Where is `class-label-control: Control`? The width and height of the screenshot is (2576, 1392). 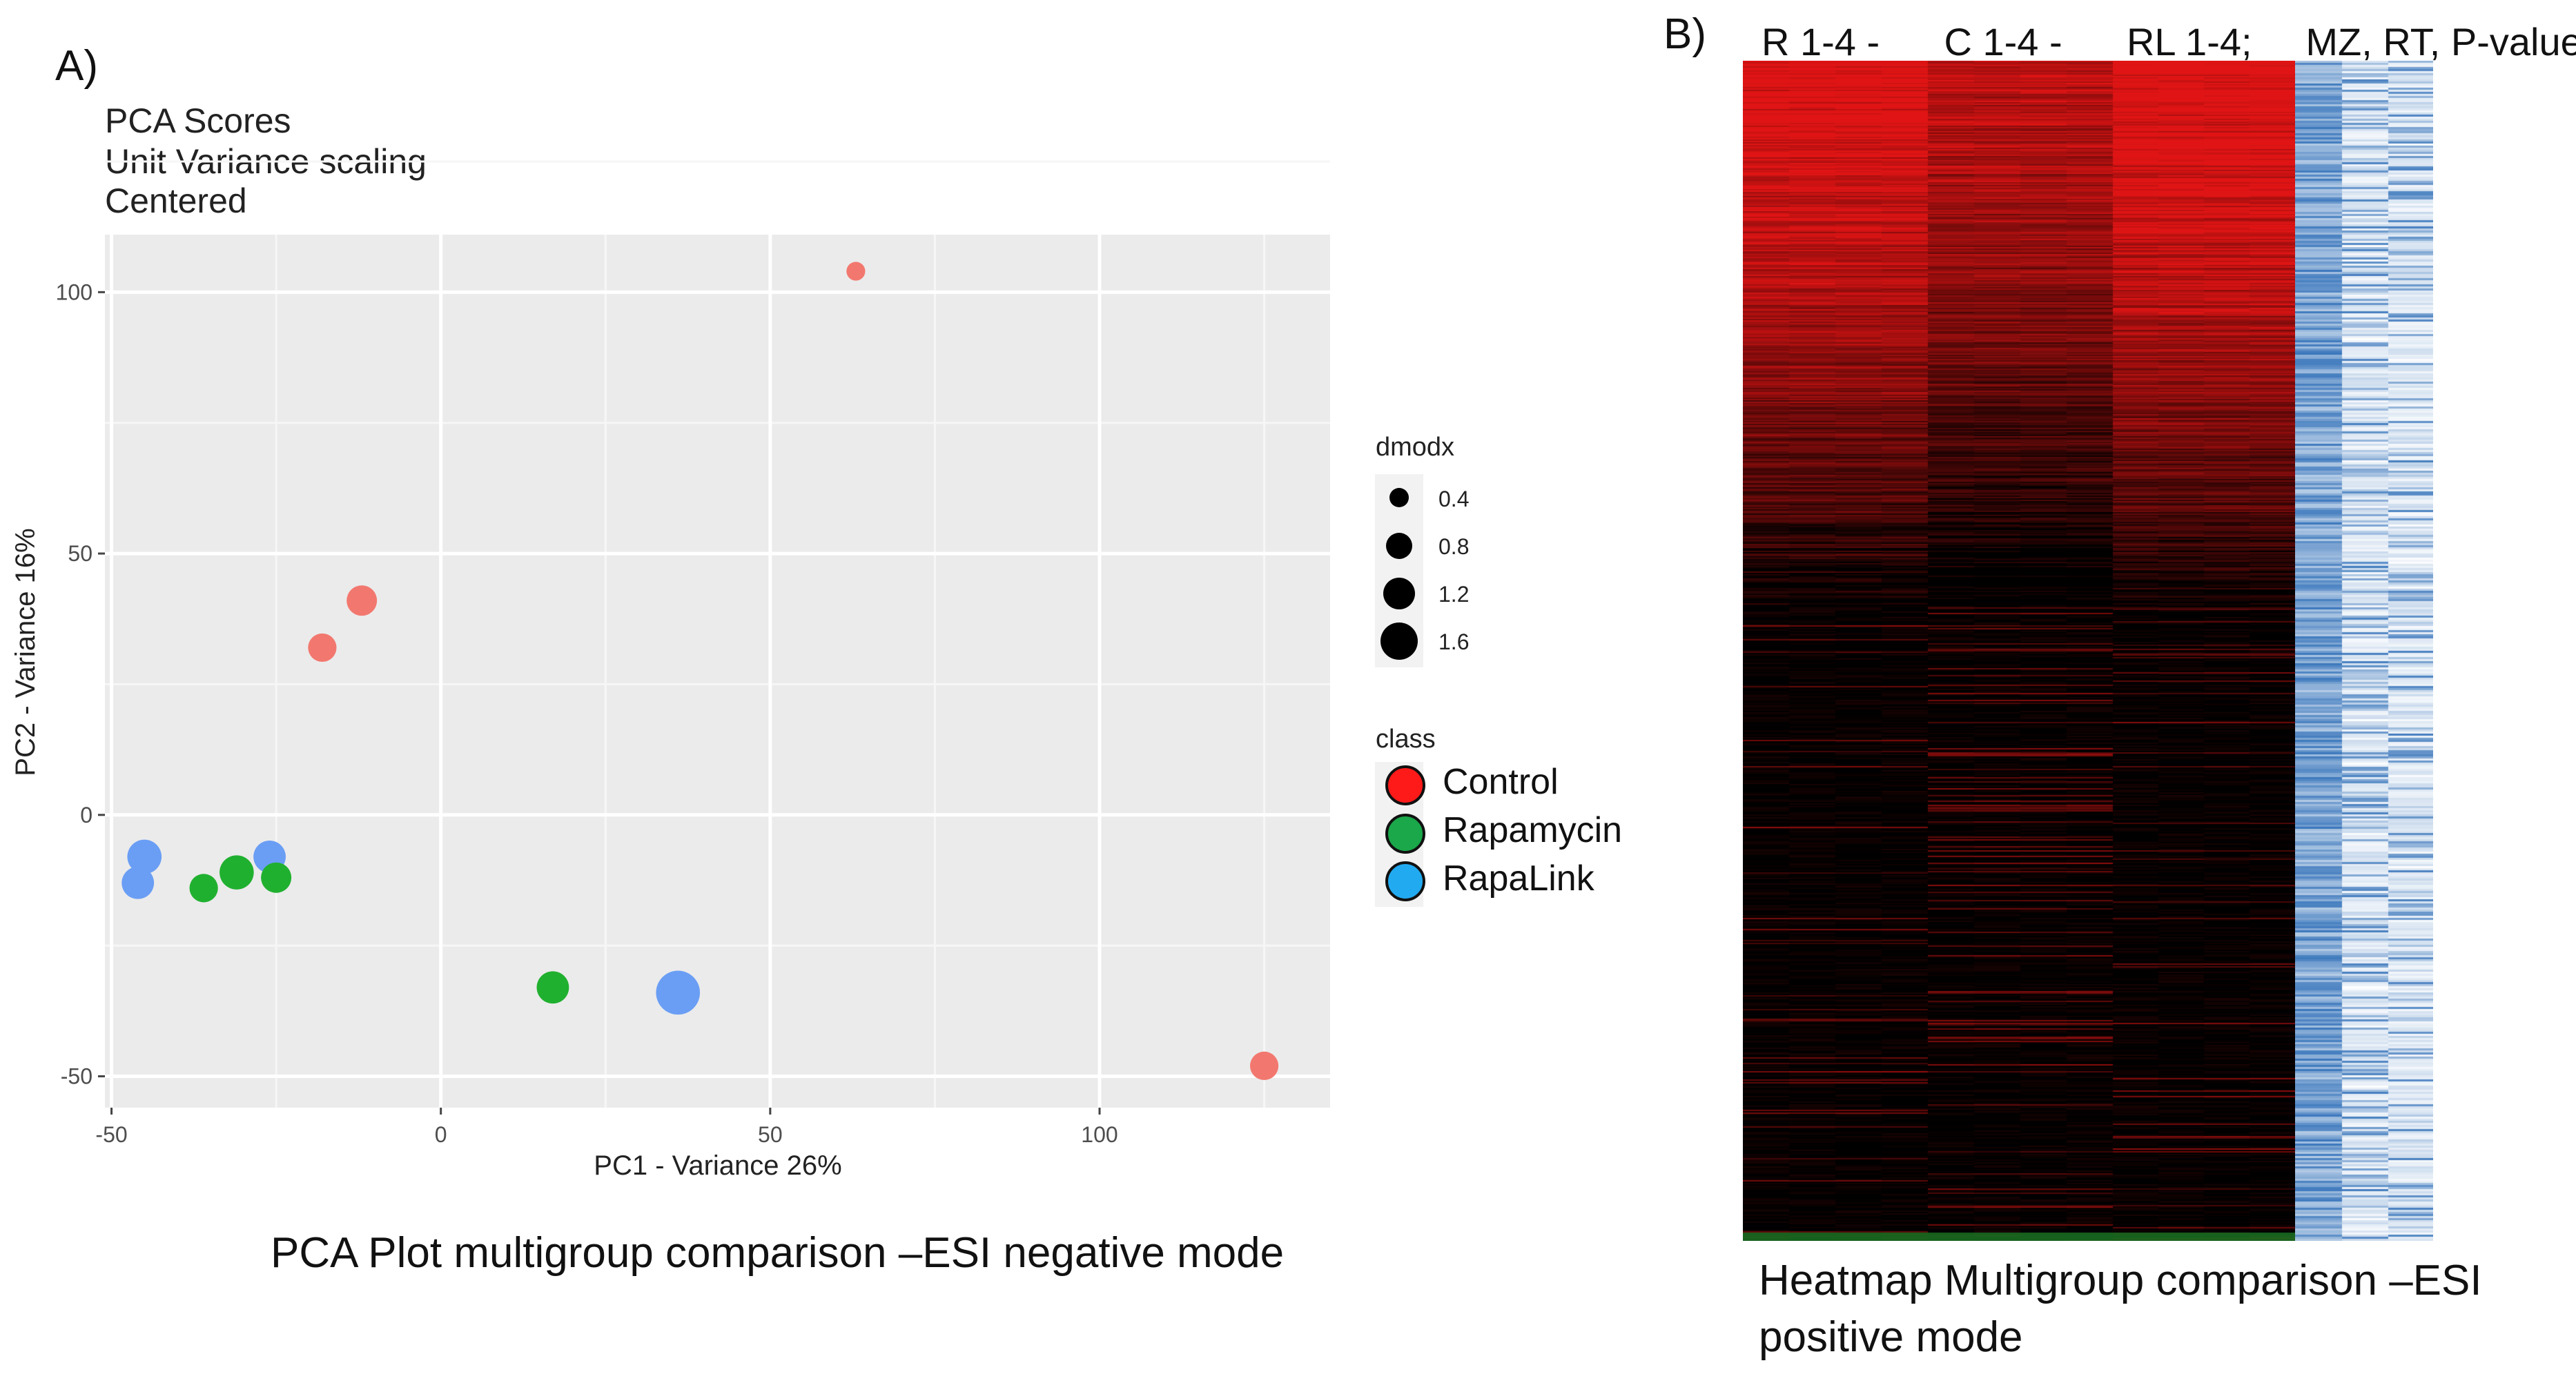 class-label-control: Control is located at coordinates (1501, 782).